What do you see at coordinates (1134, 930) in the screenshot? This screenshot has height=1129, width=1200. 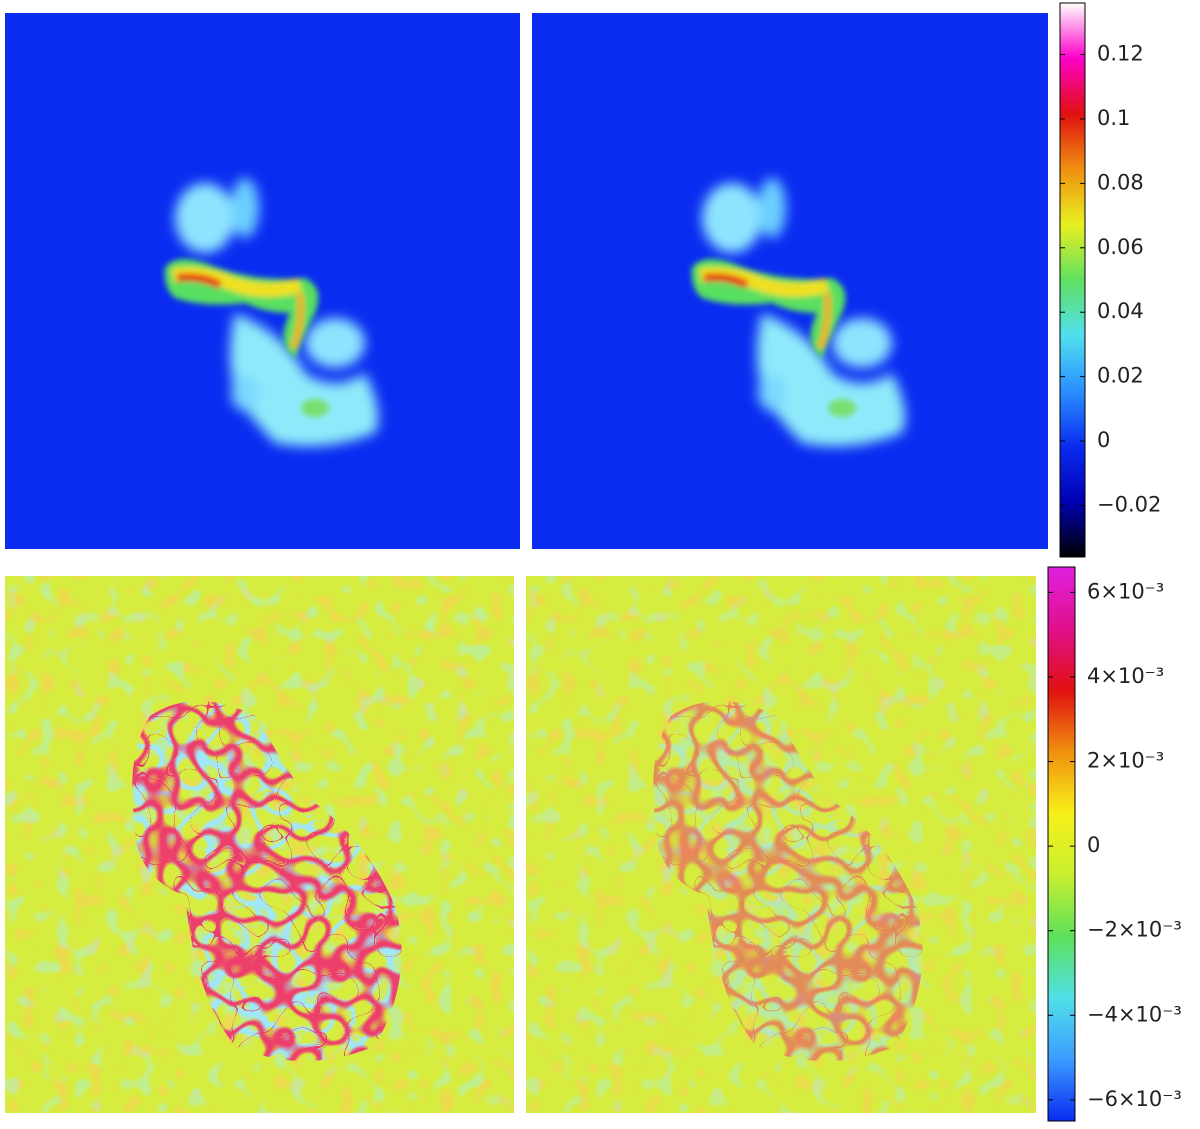 I see `tick-label: −2×10⁻³` at bounding box center [1134, 930].